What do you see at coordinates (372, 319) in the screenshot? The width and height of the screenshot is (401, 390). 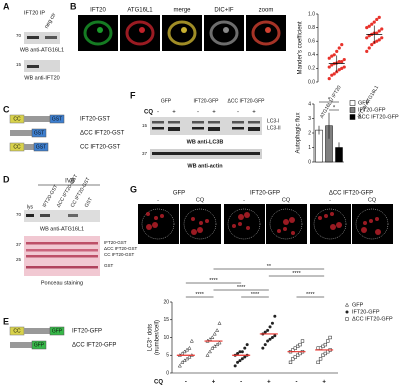 I see `legend-label: ΔCC IFT20-GFP` at bounding box center [372, 319].